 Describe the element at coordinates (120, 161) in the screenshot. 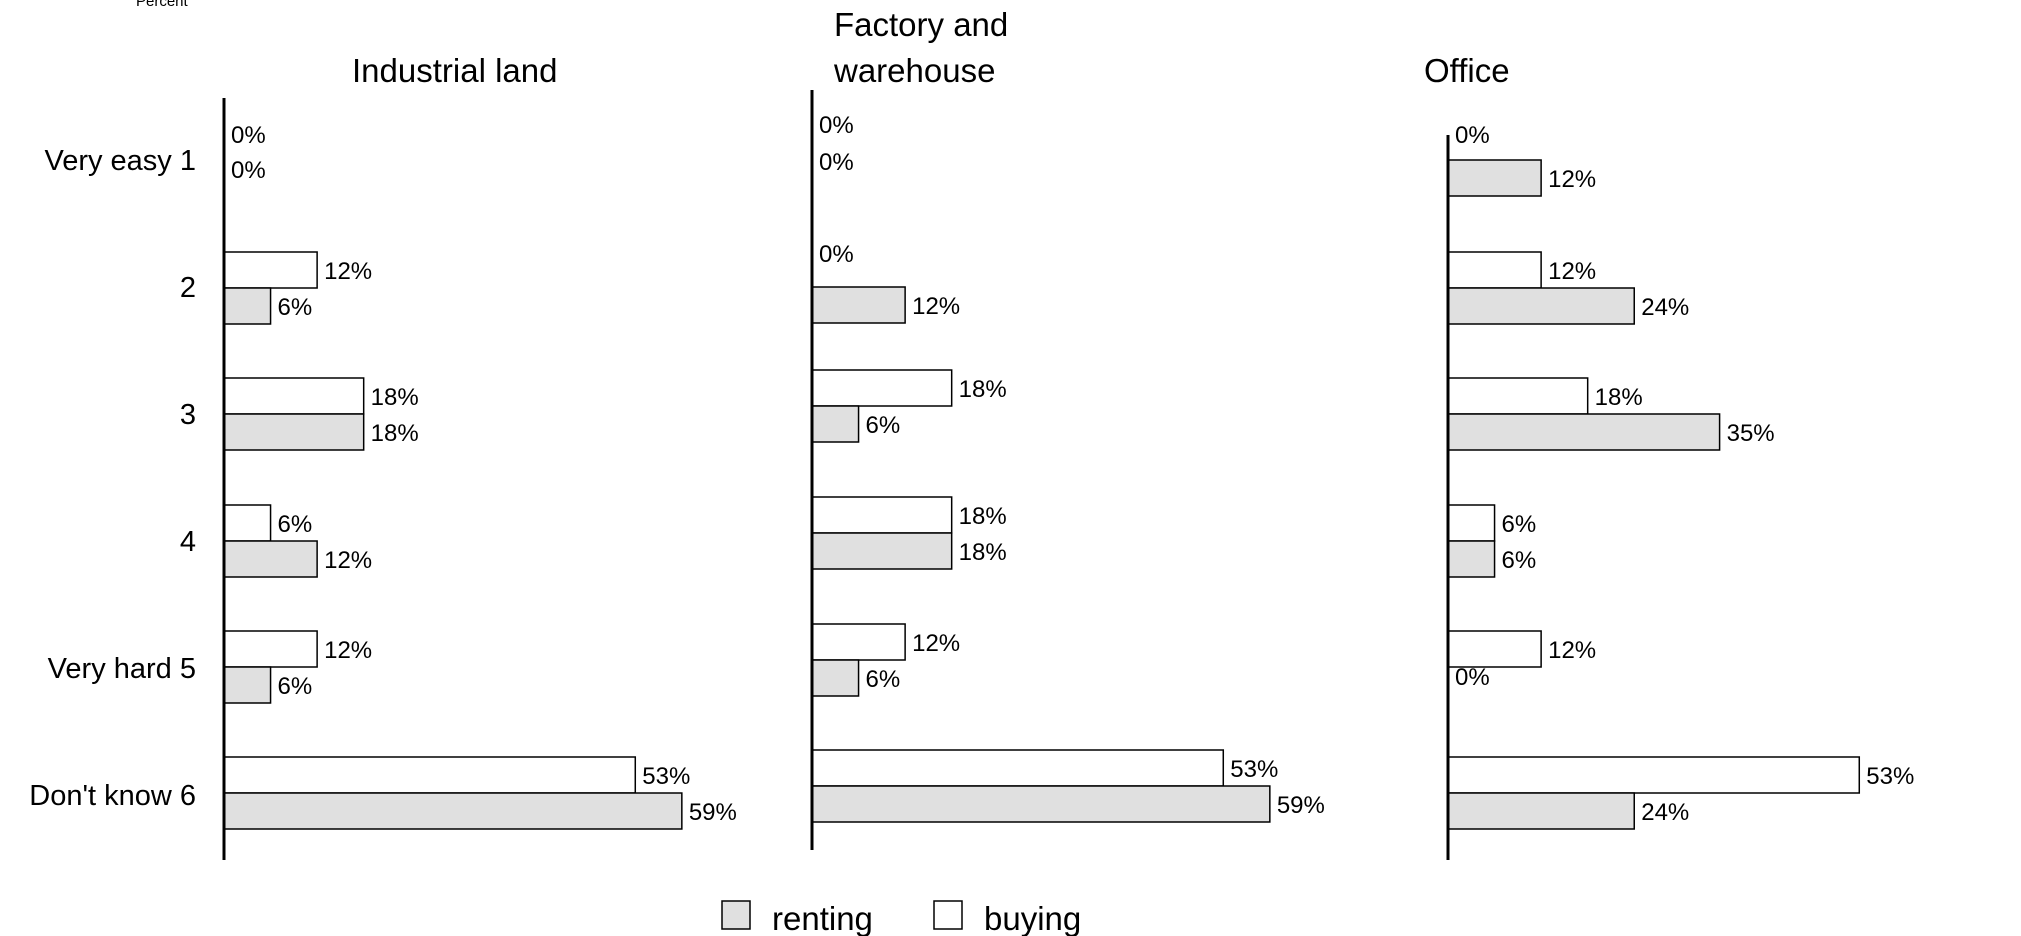

I see `category-label: Very easy 1` at that location.